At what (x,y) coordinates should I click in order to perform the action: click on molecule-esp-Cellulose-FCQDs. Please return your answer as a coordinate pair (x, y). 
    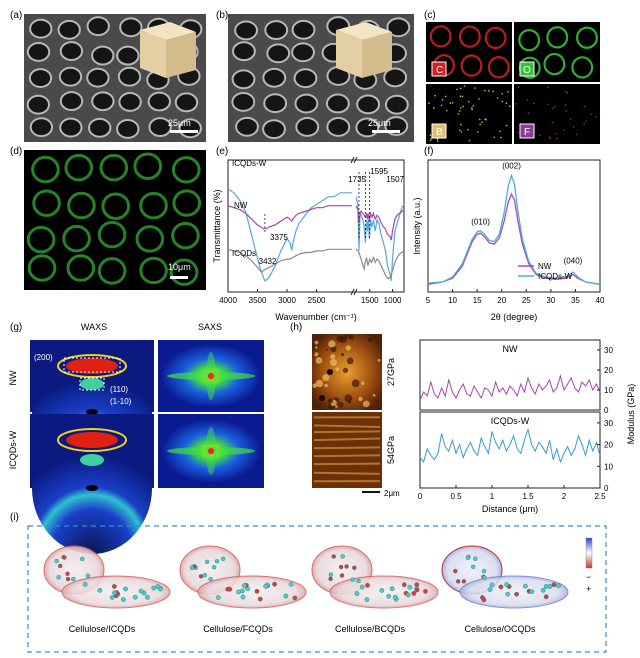
    Looking at the image, I should click on (243, 577).